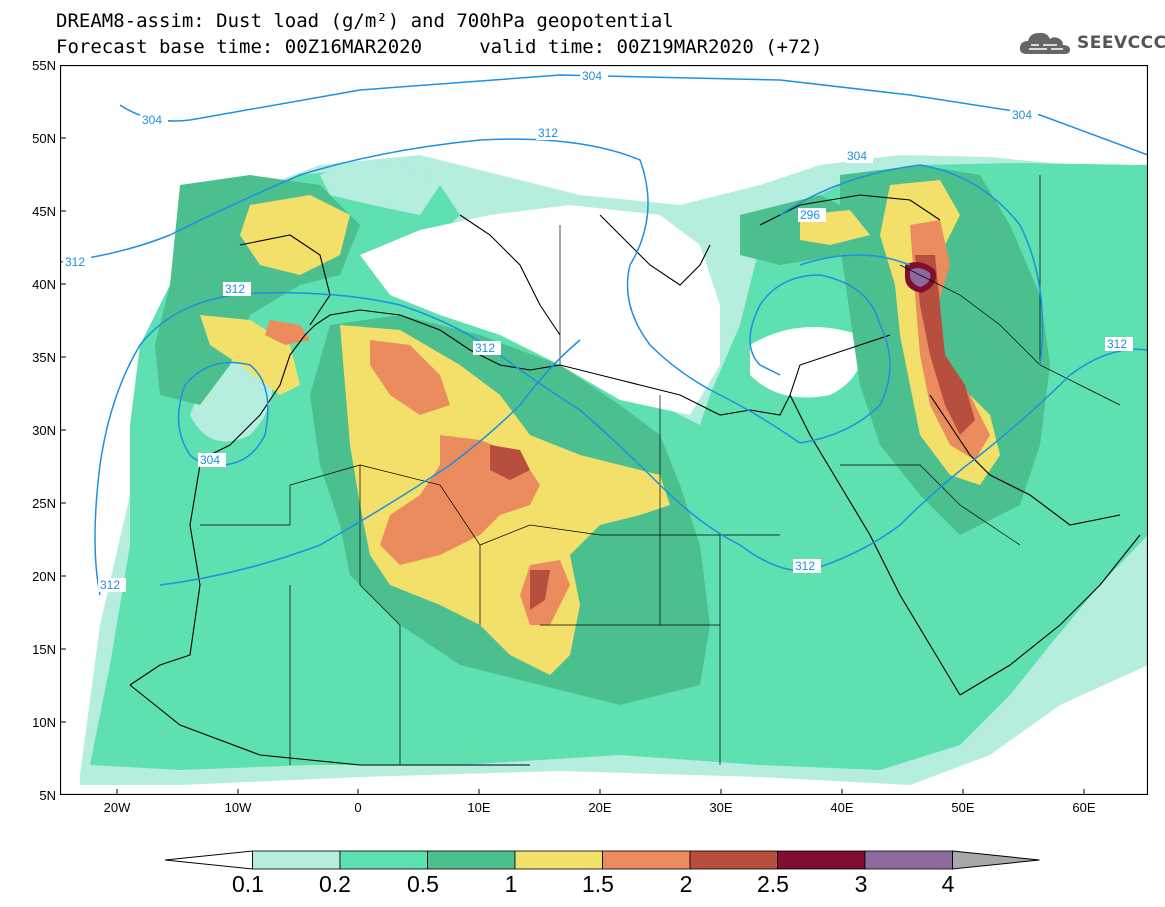 This screenshot has width=1165, height=907. What do you see at coordinates (44, 357) in the screenshot?
I see `lat-label: 35N` at bounding box center [44, 357].